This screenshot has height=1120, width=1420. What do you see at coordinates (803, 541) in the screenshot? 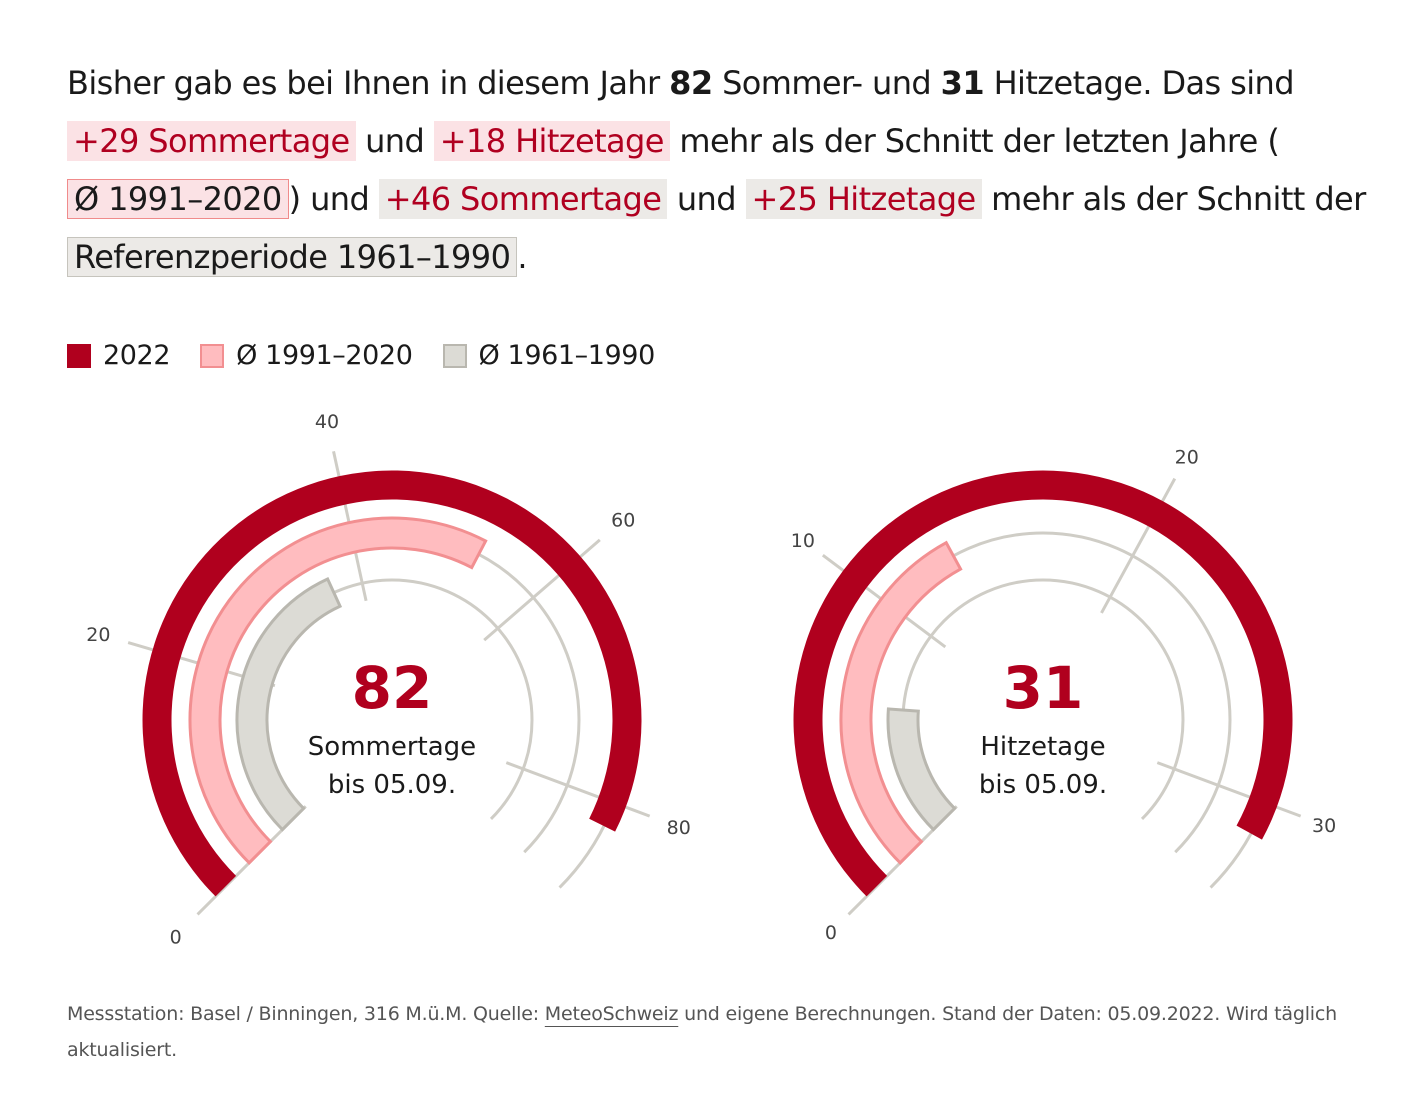
I see `tick-label: 10` at bounding box center [803, 541].